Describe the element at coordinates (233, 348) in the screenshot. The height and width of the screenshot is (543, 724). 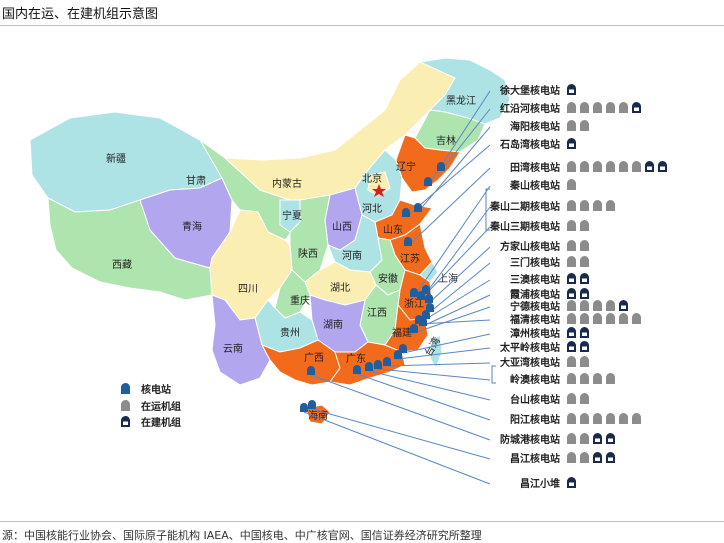
I see `label-yunnan: 云南` at that location.